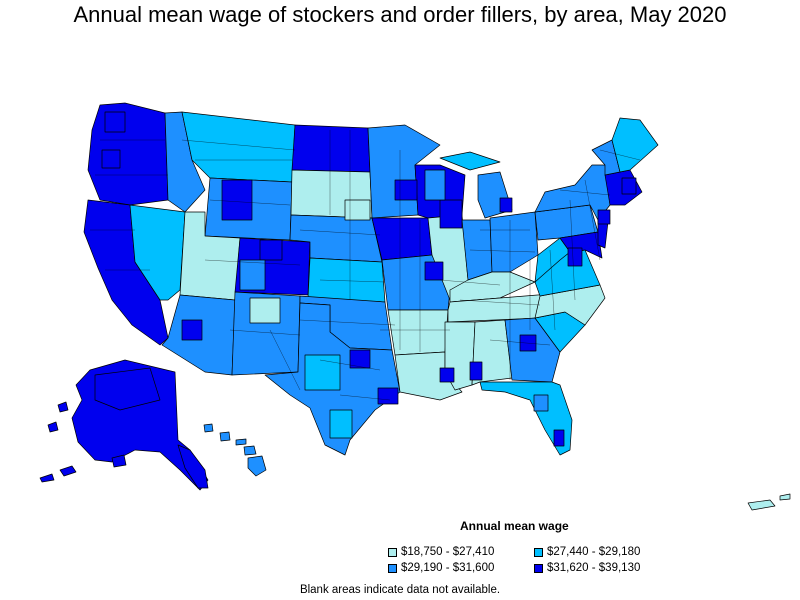  Describe the element at coordinates (402, 239) in the screenshot. I see `region-iowa` at that location.